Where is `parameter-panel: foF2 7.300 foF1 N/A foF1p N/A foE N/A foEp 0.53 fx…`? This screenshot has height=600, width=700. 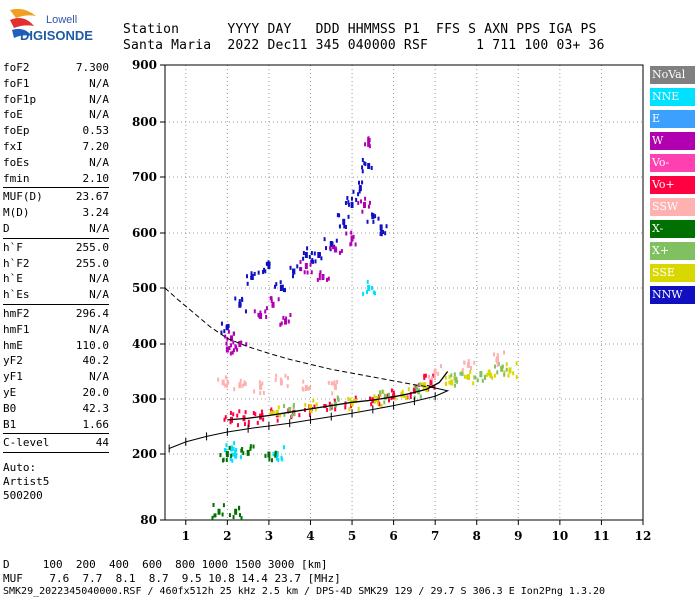
parameter-panel: foF2 7.300 foF1 N/A foF1p N/A foE N/A foEp 0.53 fx… is located at coordinates (56, 281).